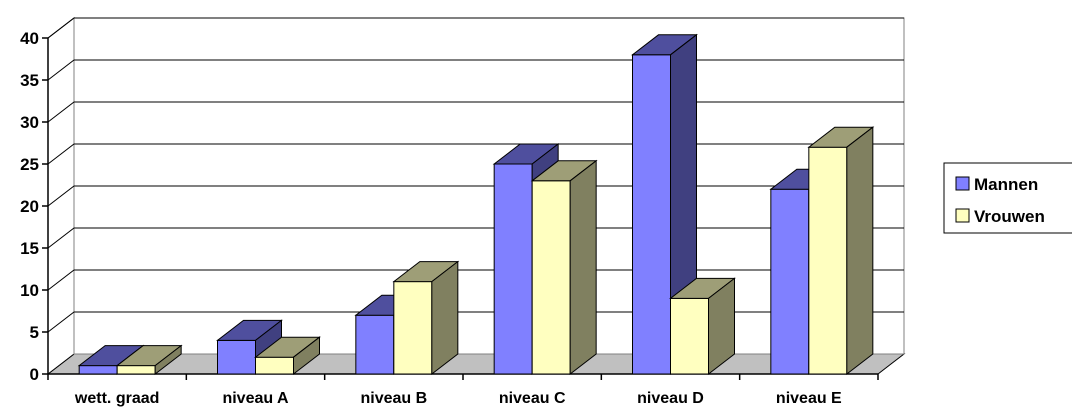 This screenshot has height=414, width=1072. What do you see at coordinates (393, 398) in the screenshot?
I see `x-label-niveau-b: niveau B` at bounding box center [393, 398].